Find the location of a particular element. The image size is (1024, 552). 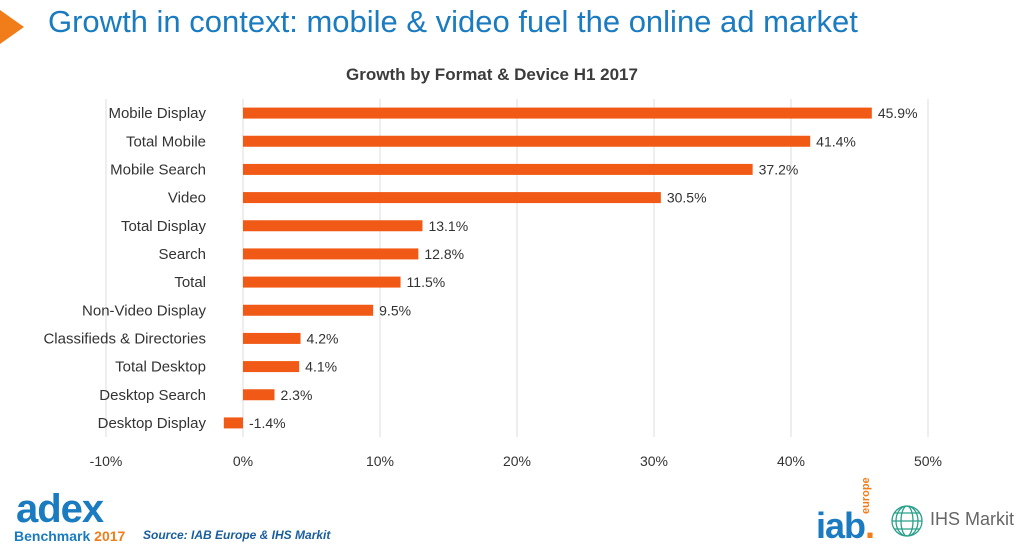

x-tick-label: 30% is located at coordinates (654, 461).